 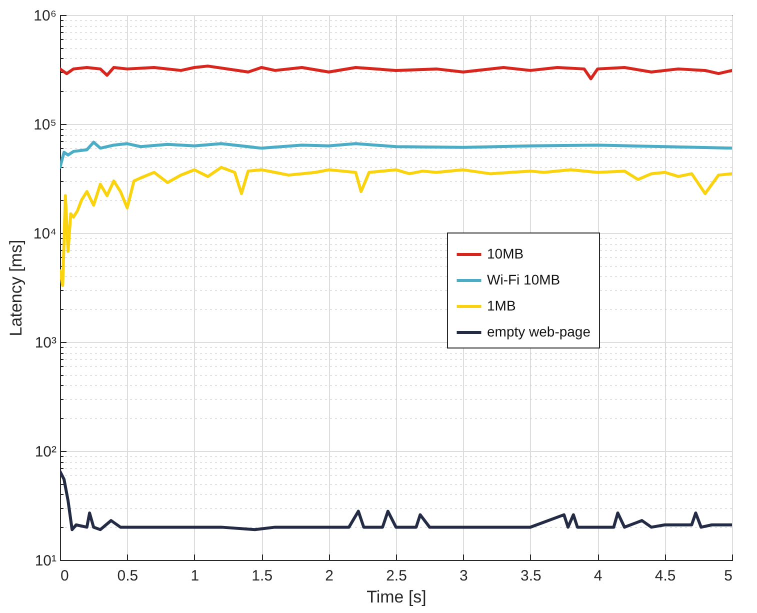 I want to click on x-tick-label: 0, so click(x=64, y=576).